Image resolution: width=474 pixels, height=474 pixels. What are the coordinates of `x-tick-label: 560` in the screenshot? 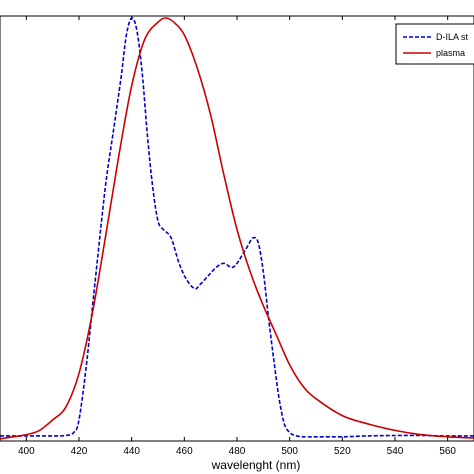 It's located at (447, 451).